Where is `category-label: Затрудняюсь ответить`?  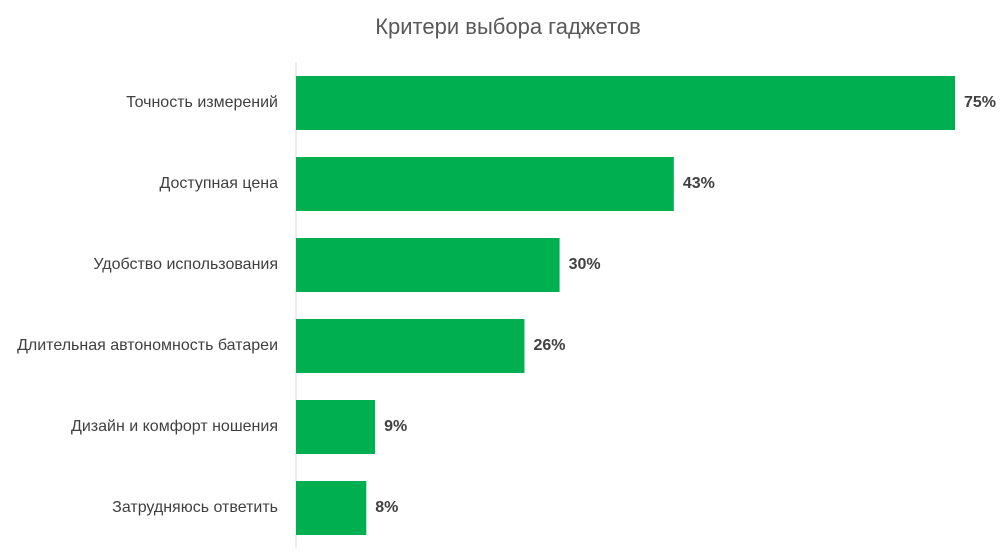 category-label: Затрудняюсь ответить is located at coordinates (195, 507).